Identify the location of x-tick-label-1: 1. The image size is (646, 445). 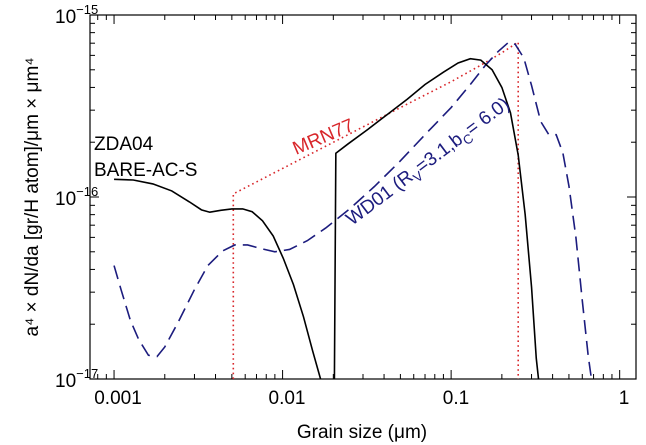
(624, 398).